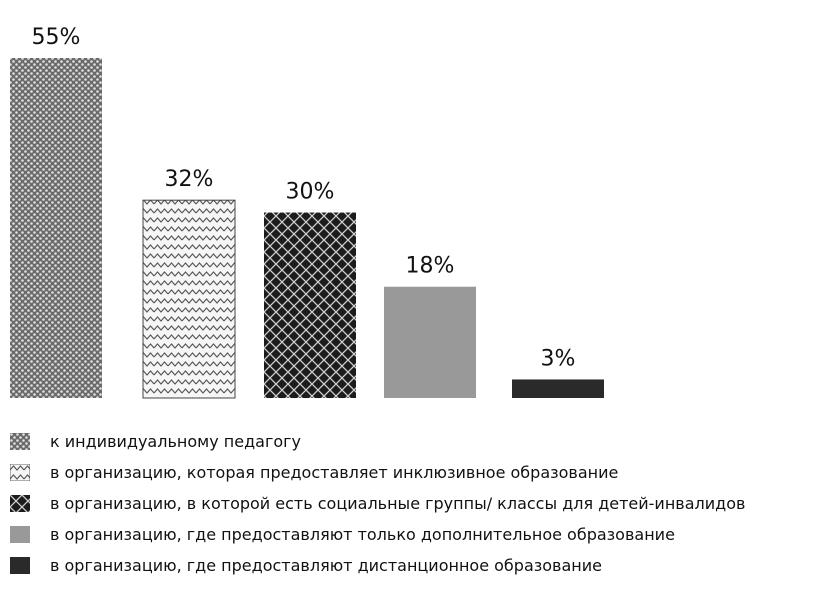 Image resolution: width=838 pixels, height=589 pixels. What do you see at coordinates (430, 266) in the screenshot?
I see `bar-value-label: 18%` at bounding box center [430, 266].